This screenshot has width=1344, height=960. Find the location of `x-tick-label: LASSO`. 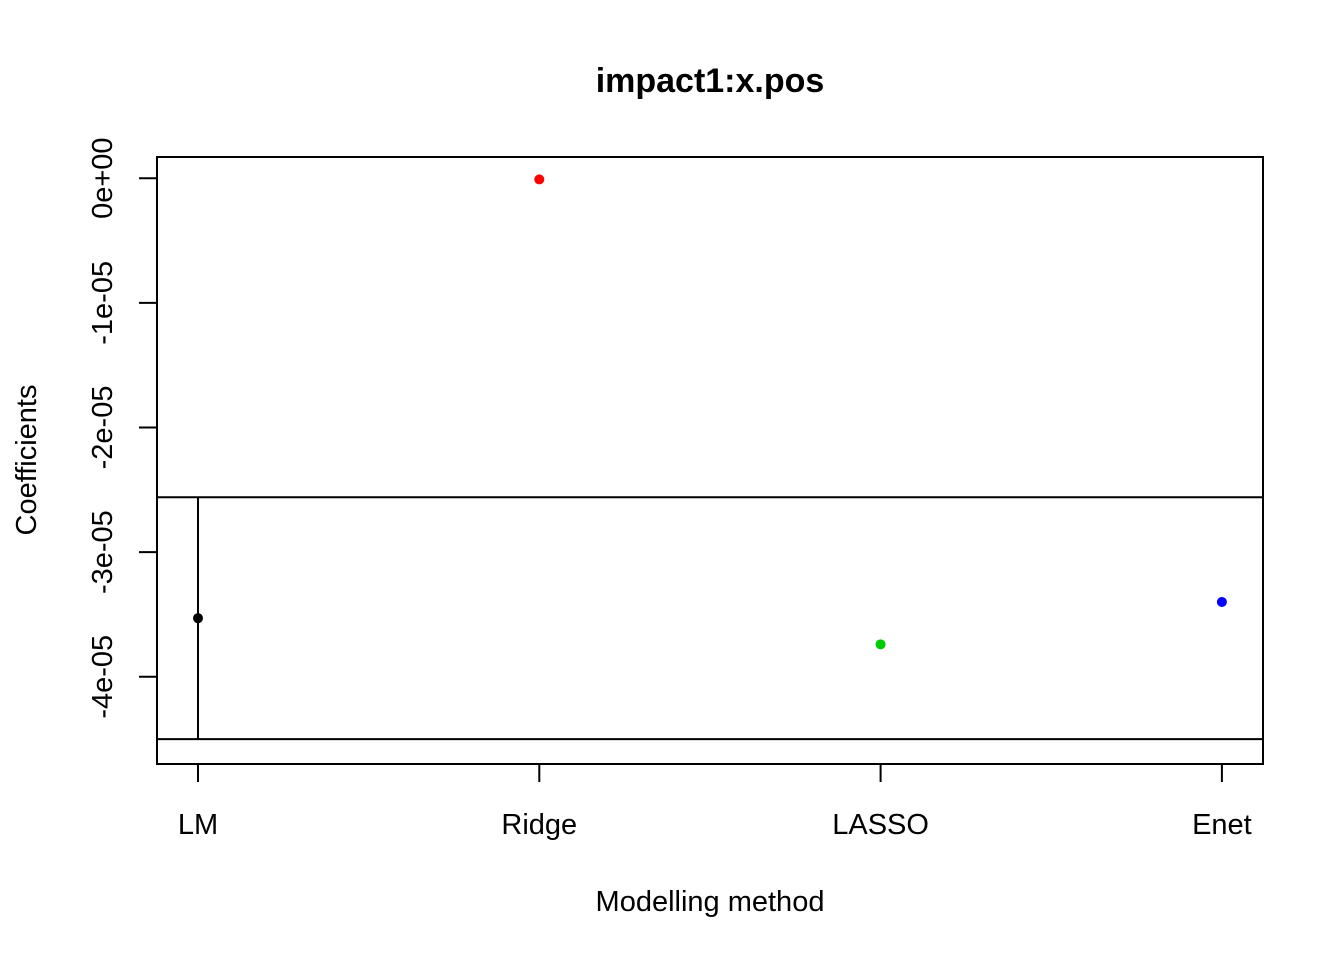

x-tick-label: LASSO is located at coordinates (880, 825).